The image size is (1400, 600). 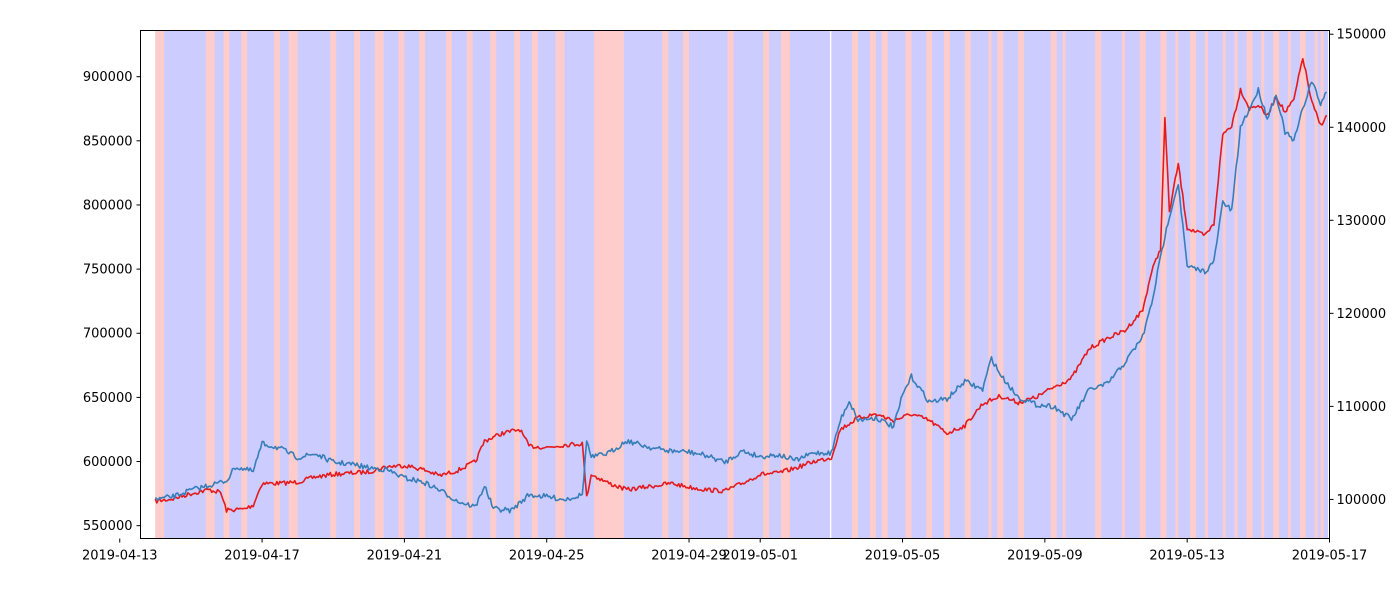 I want to click on y-left-tick-label-6: 850000, so click(x=108, y=141).